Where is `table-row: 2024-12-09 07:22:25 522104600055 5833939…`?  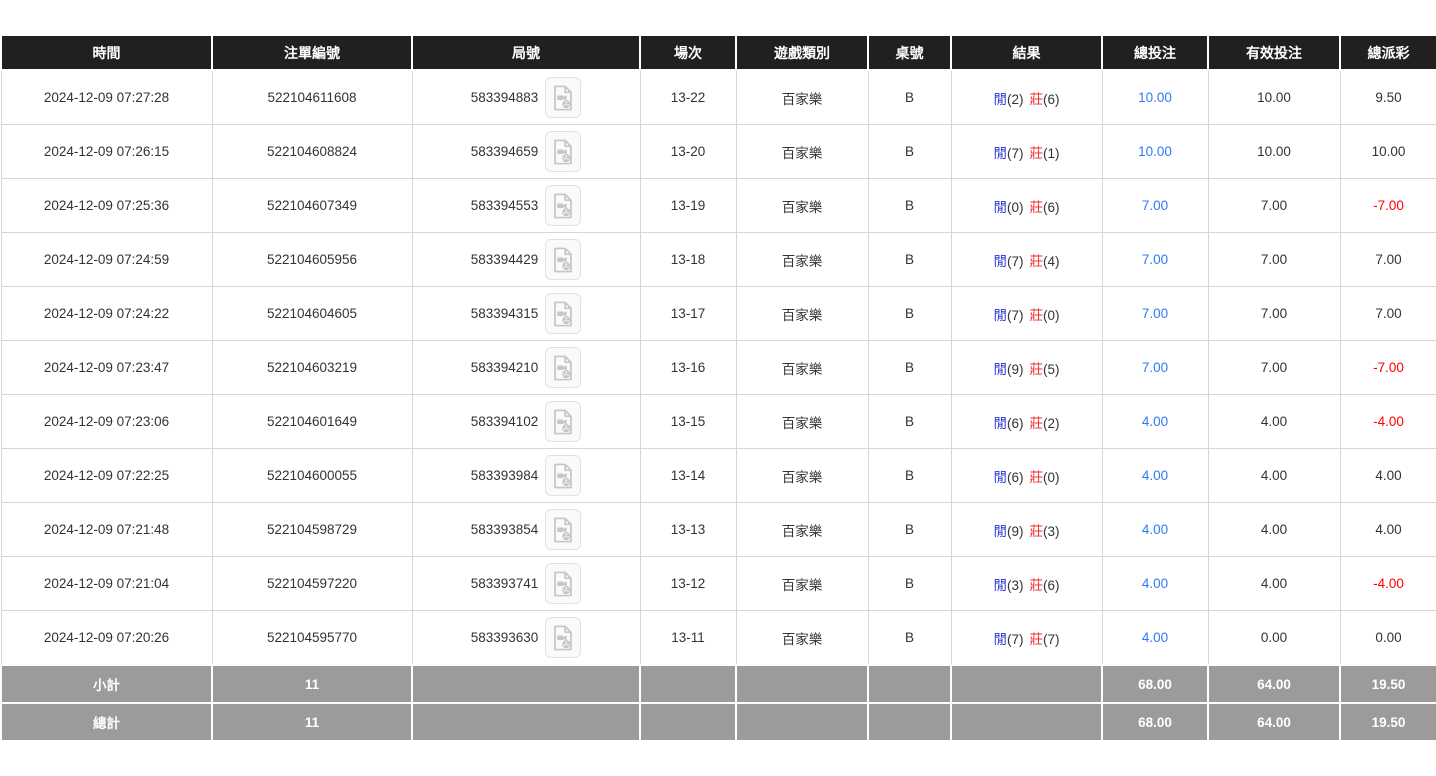 table-row: 2024-12-09 07:22:25 522104600055 5833939… is located at coordinates (718, 475).